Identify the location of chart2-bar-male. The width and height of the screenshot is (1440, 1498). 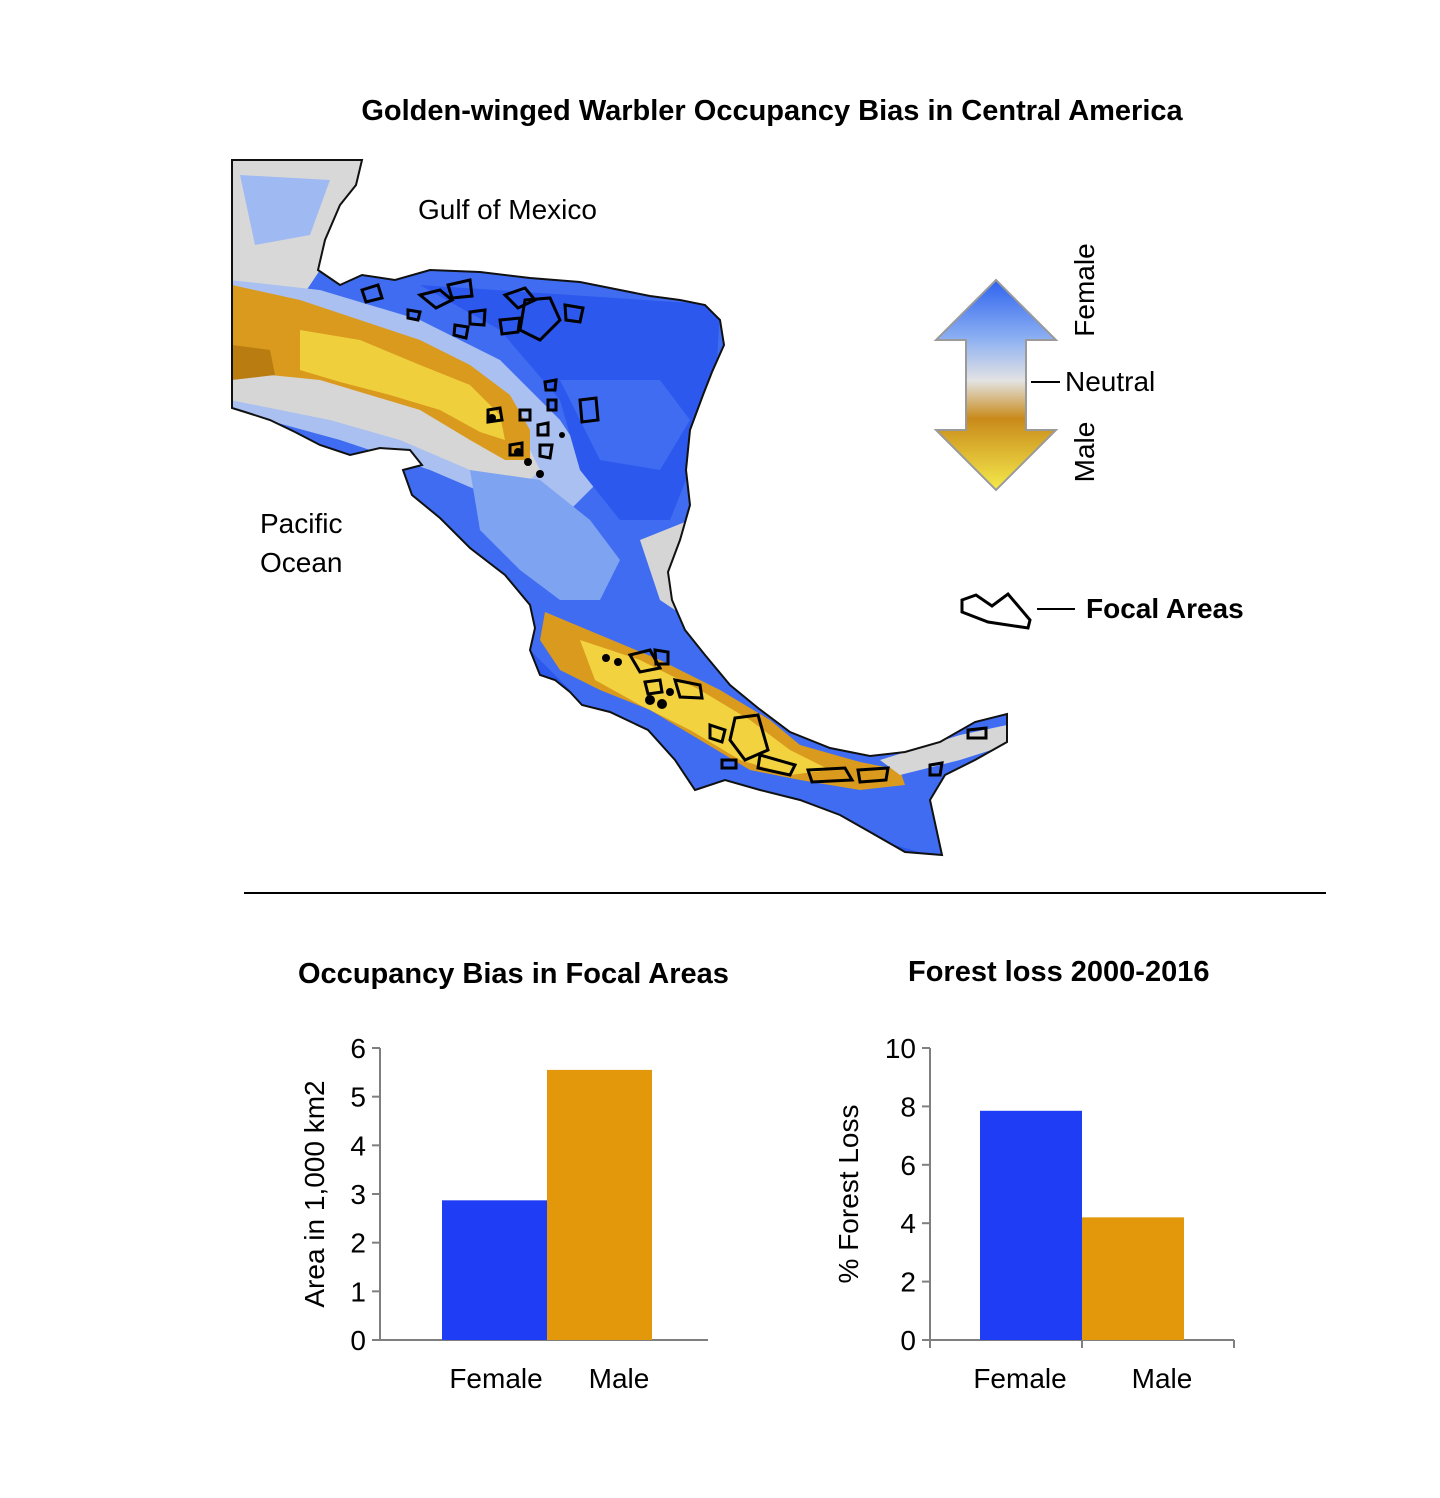
(1133, 1278).